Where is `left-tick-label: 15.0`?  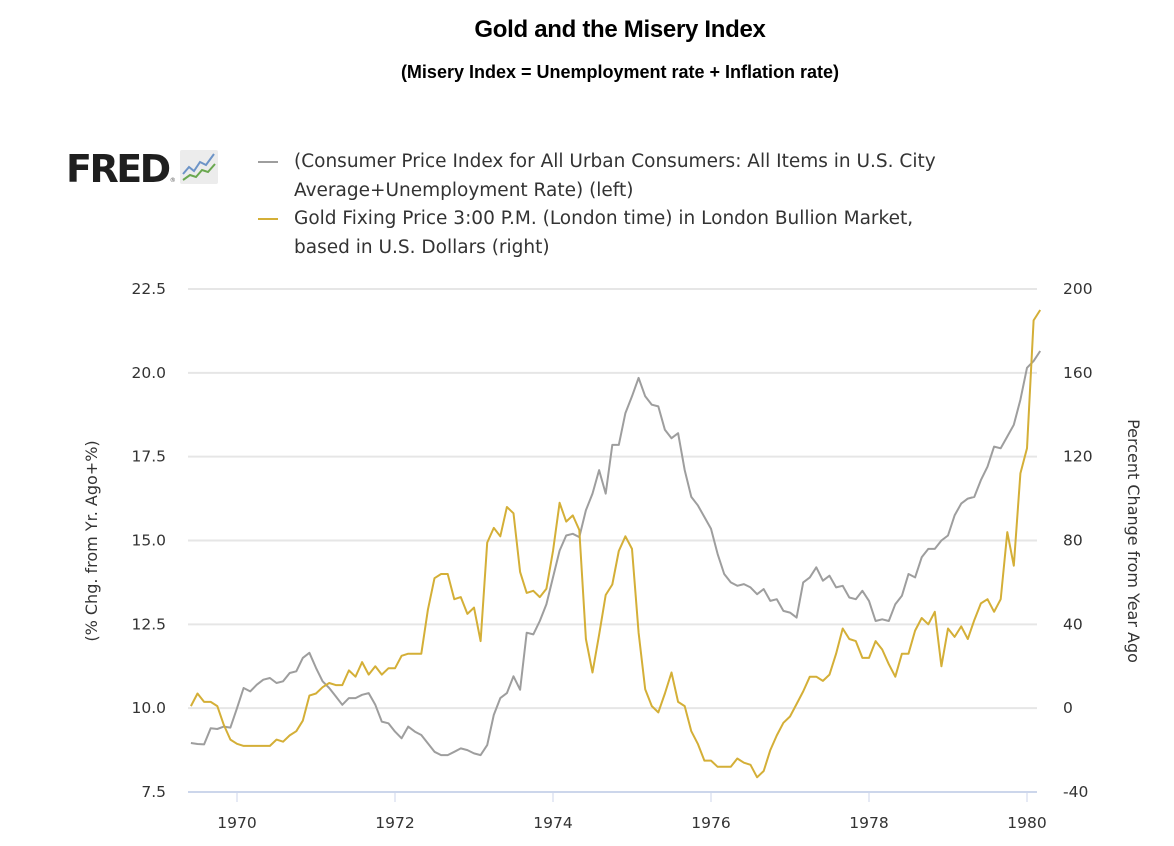
left-tick-label: 15.0 is located at coordinates (148, 541).